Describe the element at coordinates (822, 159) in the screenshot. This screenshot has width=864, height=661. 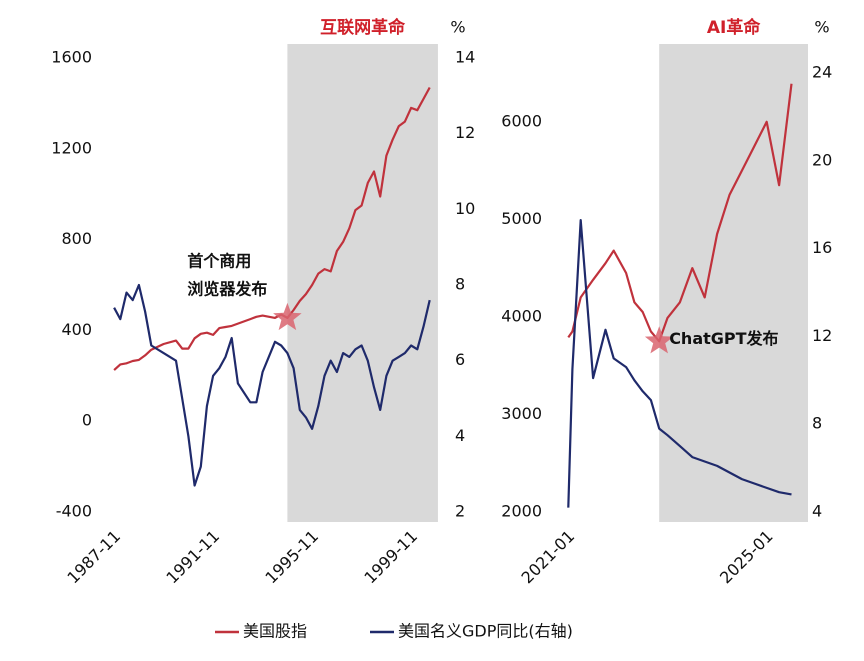
I see `y2-tick-label: 20` at that location.